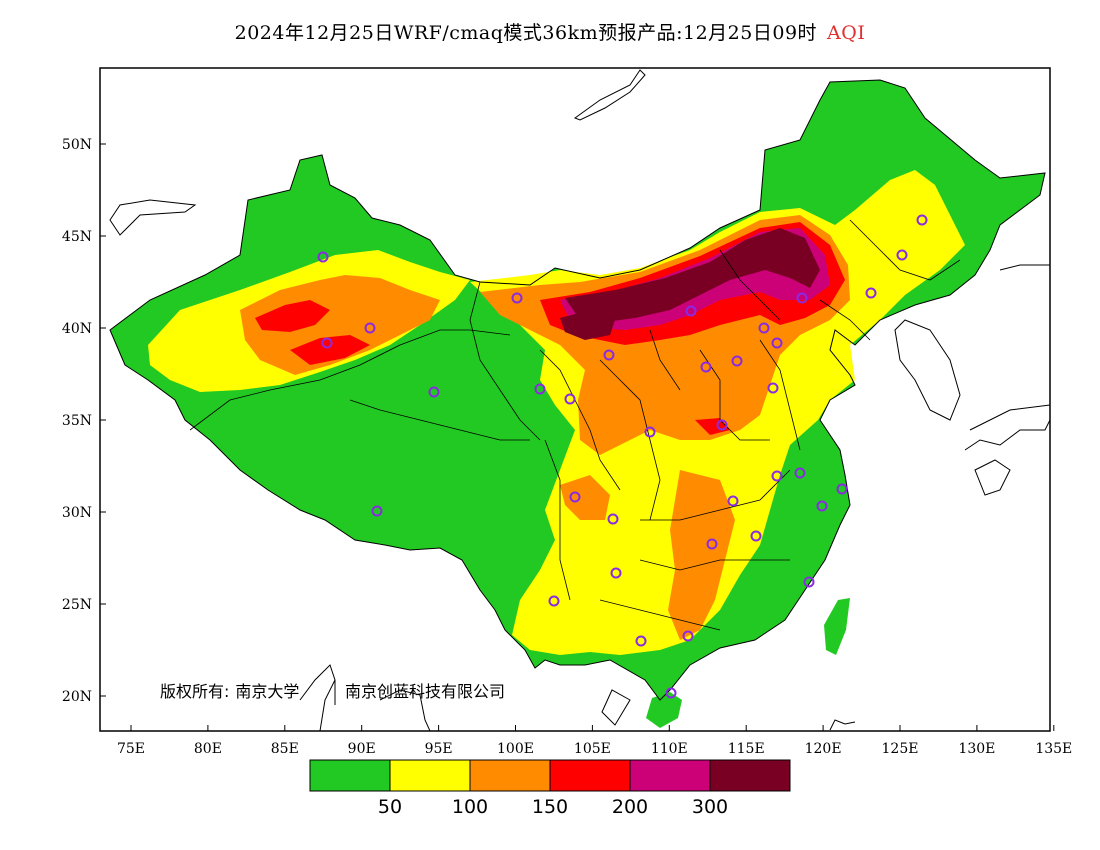 This screenshot has height=850, width=1100. I want to click on legend-label: 150, so click(550, 807).